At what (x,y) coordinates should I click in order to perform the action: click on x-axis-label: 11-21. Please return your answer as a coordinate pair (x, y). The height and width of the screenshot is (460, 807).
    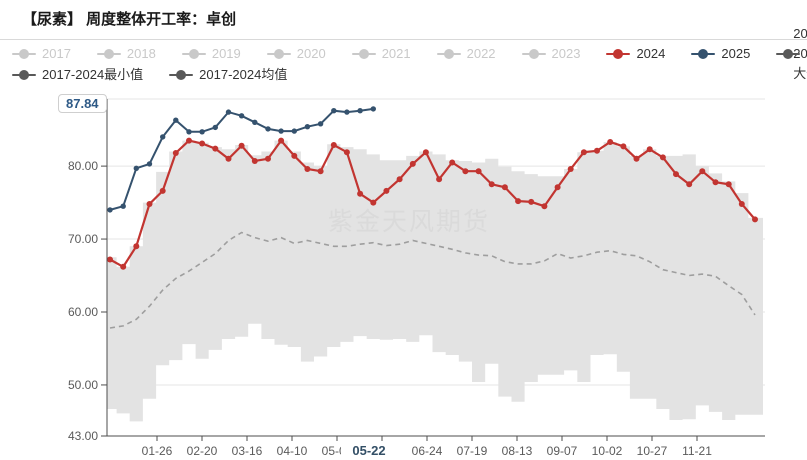
    Looking at the image, I should click on (697, 451).